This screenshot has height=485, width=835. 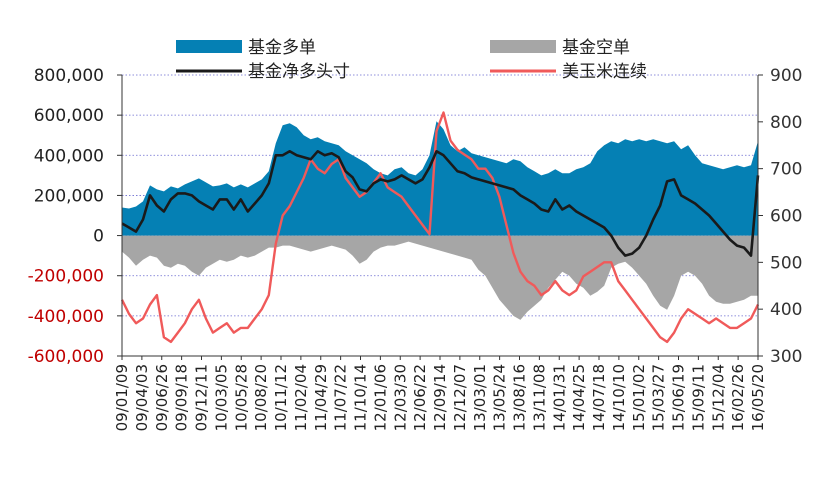 I want to click on x-tick-label-15: 12/06/22, so click(x=420, y=397).